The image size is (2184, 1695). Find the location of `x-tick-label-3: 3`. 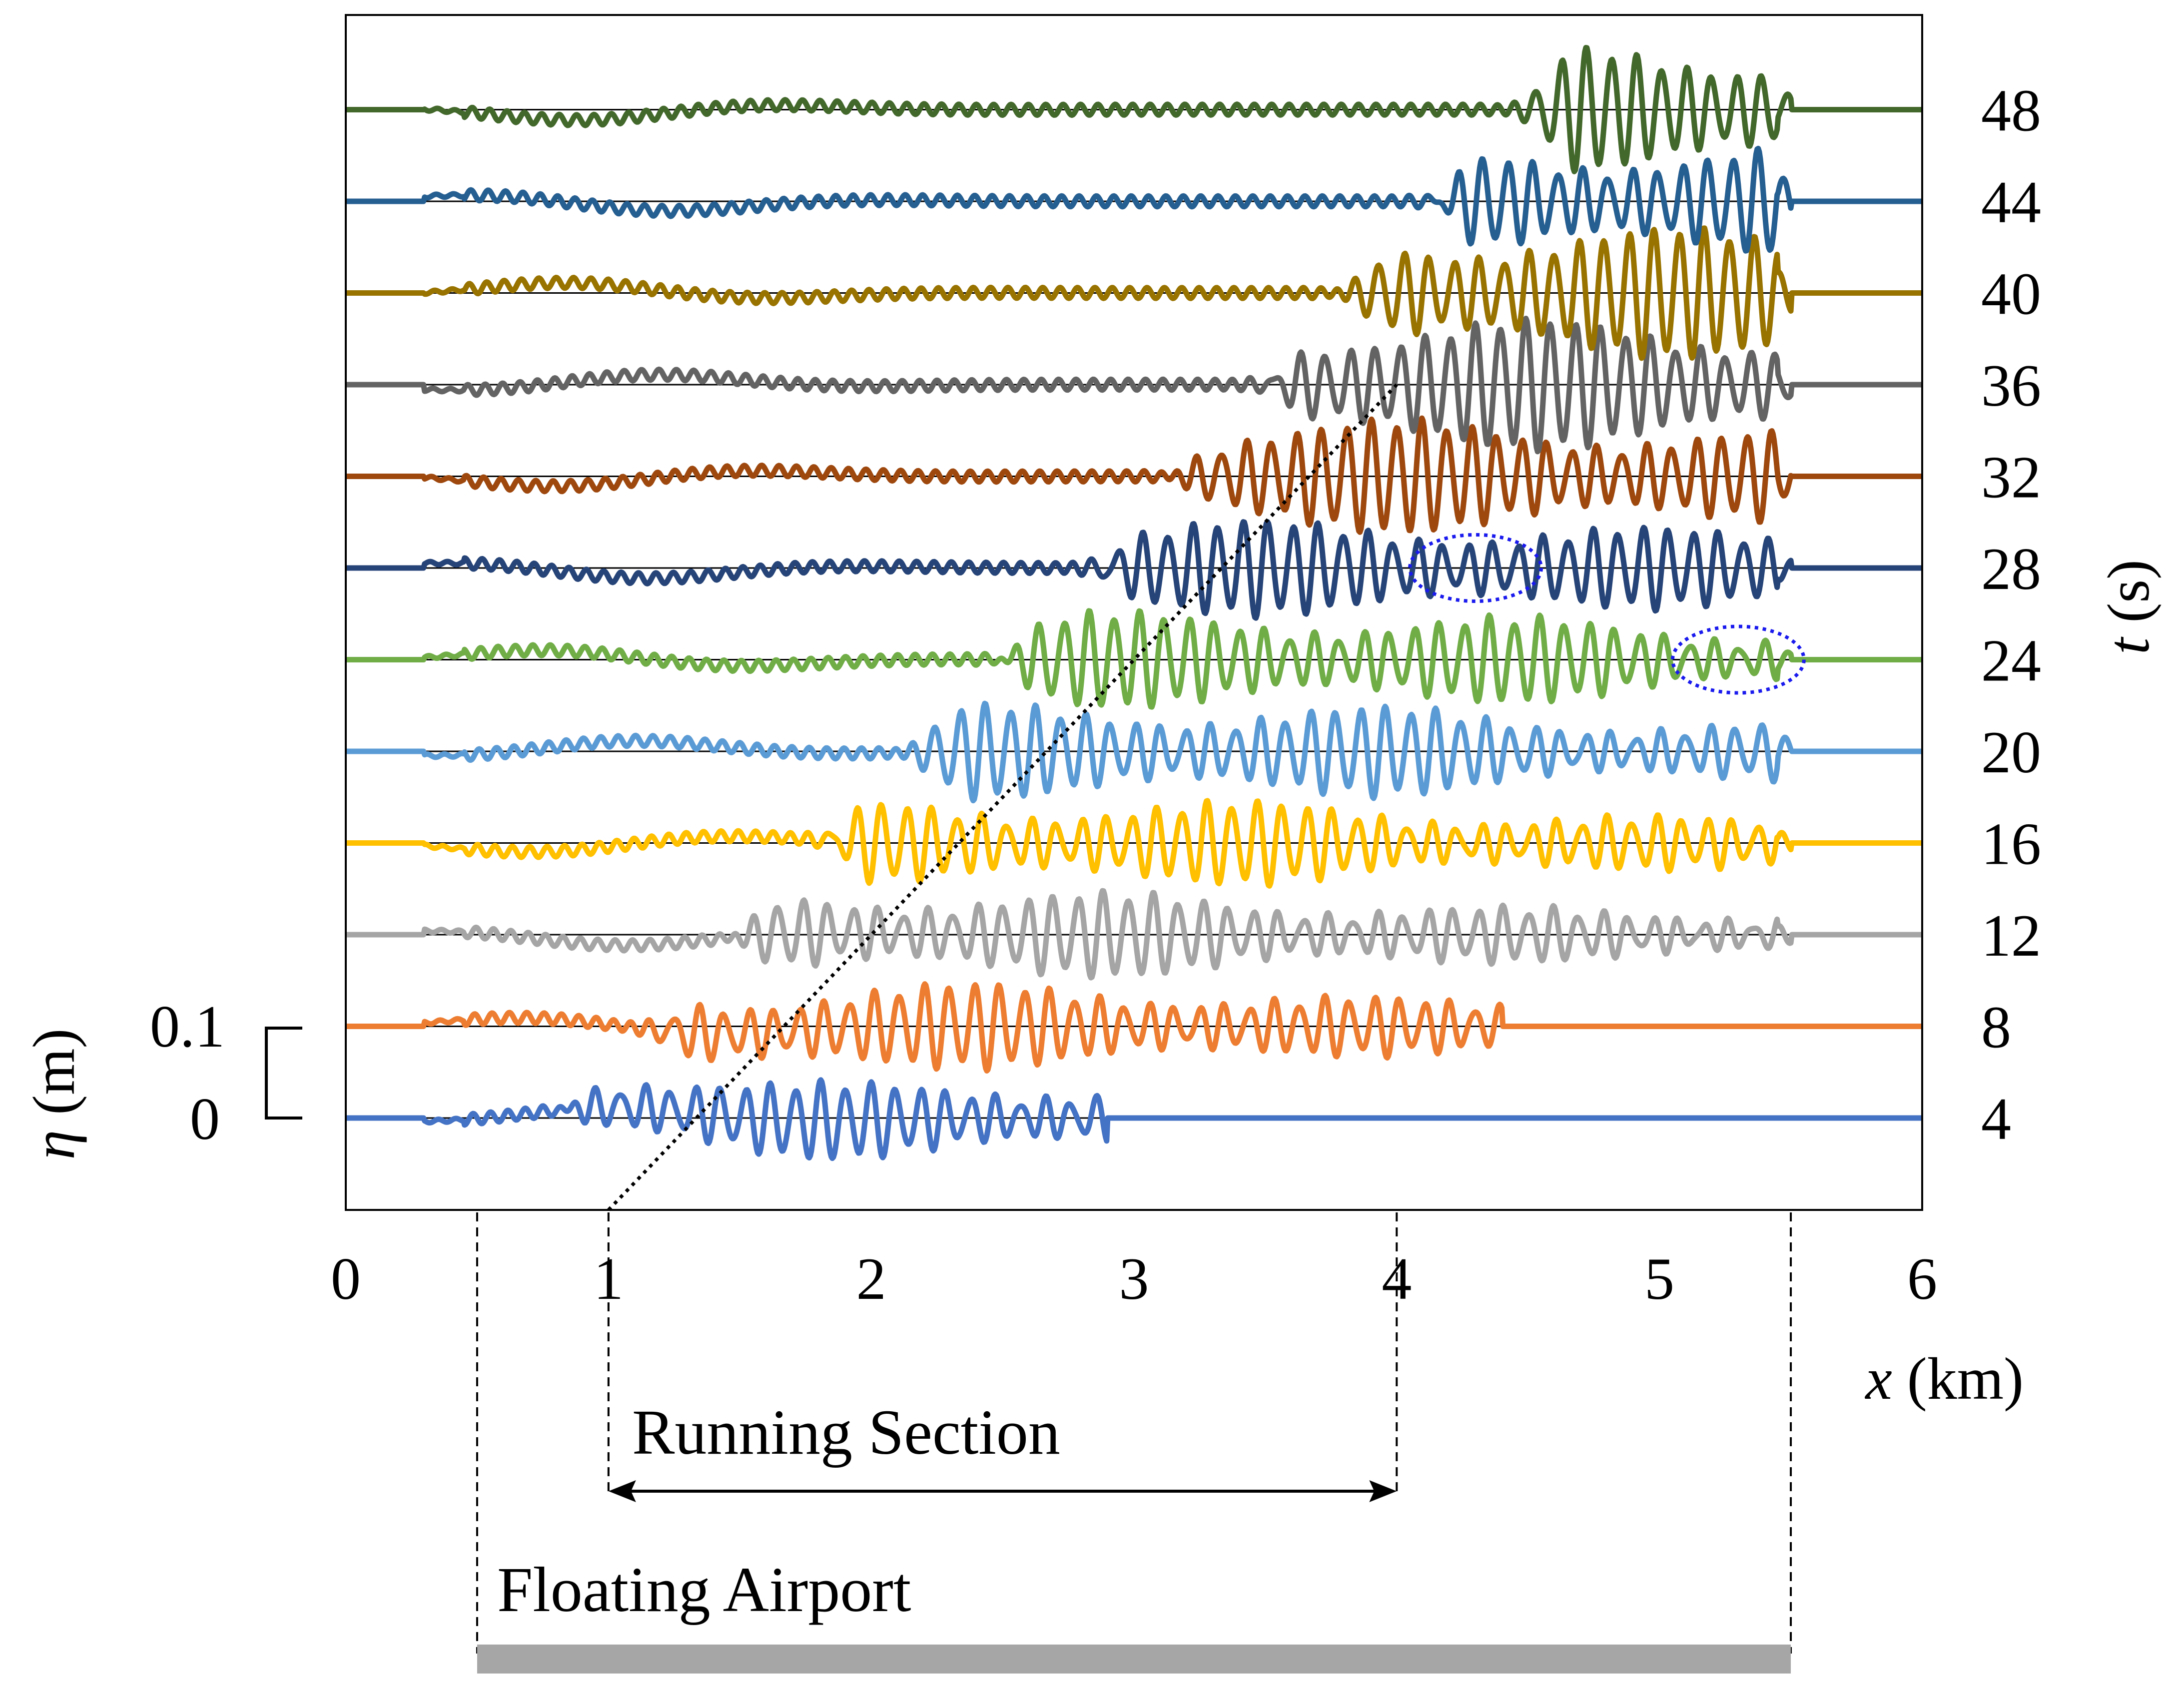

x-tick-label-3: 3 is located at coordinates (1134, 1278).